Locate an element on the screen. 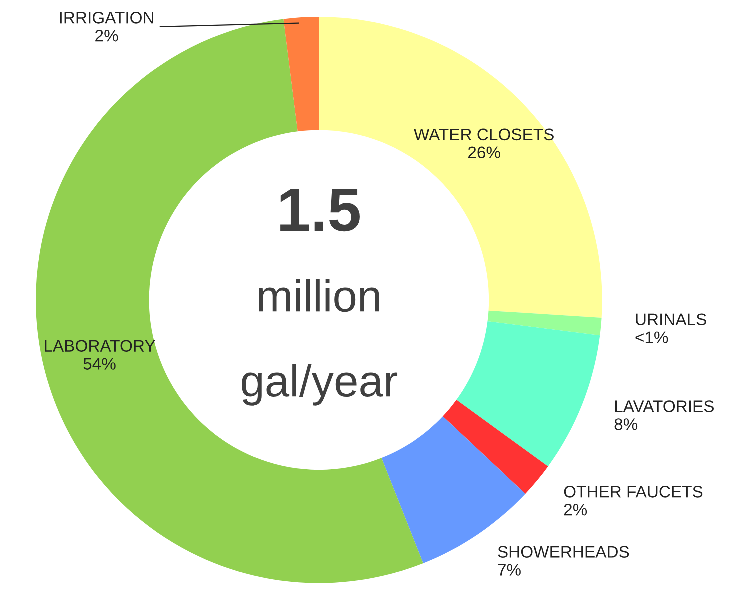 The image size is (729, 589). data-label: 26% is located at coordinates (484, 152).